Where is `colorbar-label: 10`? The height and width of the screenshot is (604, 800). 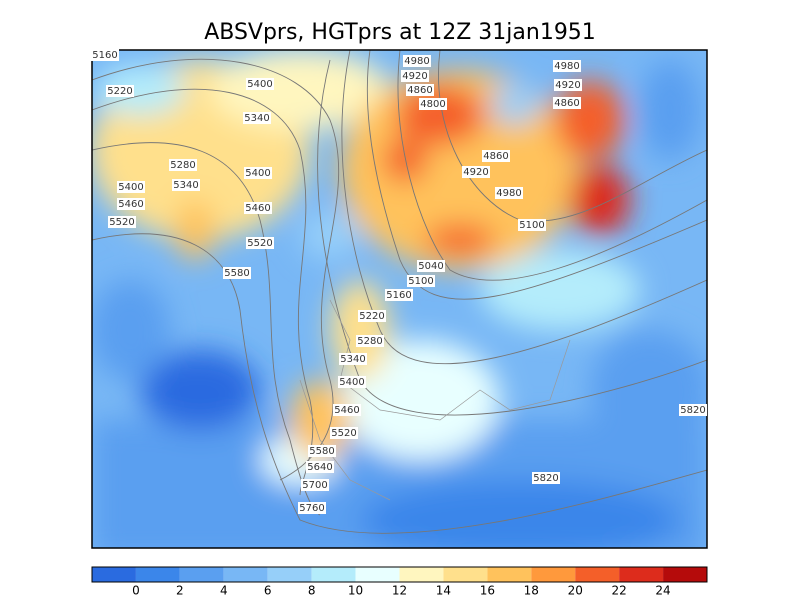
colorbar-label: 10 is located at coordinates (355, 591).